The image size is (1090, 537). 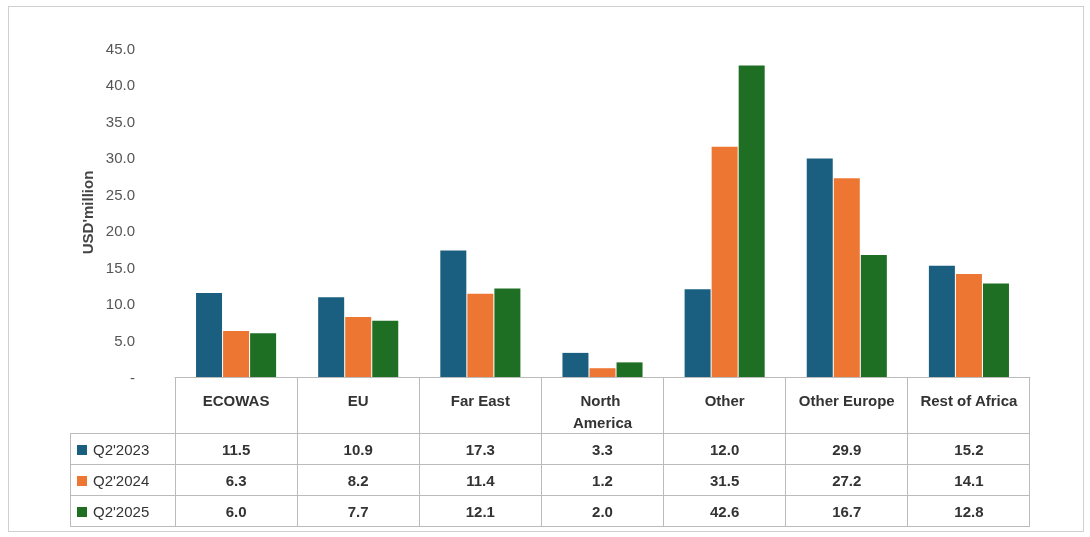 I want to click on data-label: 31.5, so click(x=724, y=480).